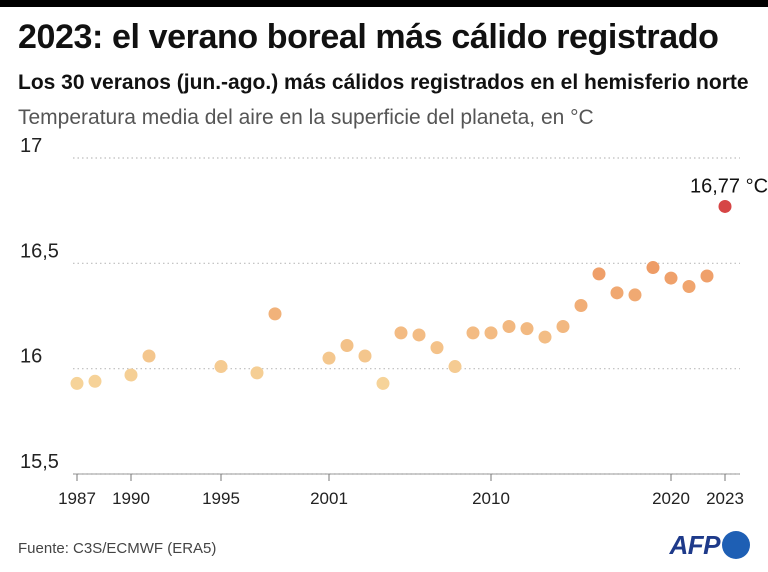  What do you see at coordinates (95, 381) in the screenshot?
I see `data-point-1988` at bounding box center [95, 381].